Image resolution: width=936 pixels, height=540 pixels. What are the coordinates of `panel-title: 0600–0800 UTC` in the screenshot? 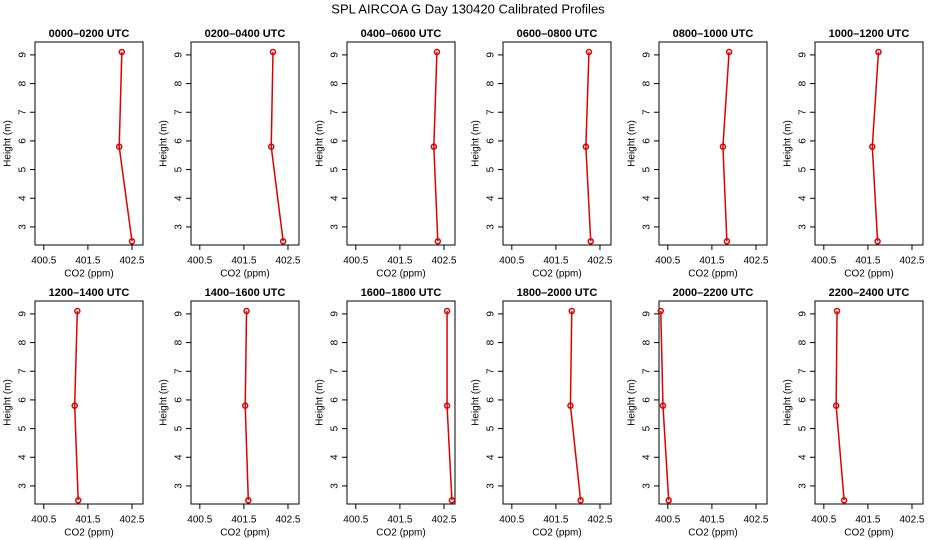 It's located at (557, 34).